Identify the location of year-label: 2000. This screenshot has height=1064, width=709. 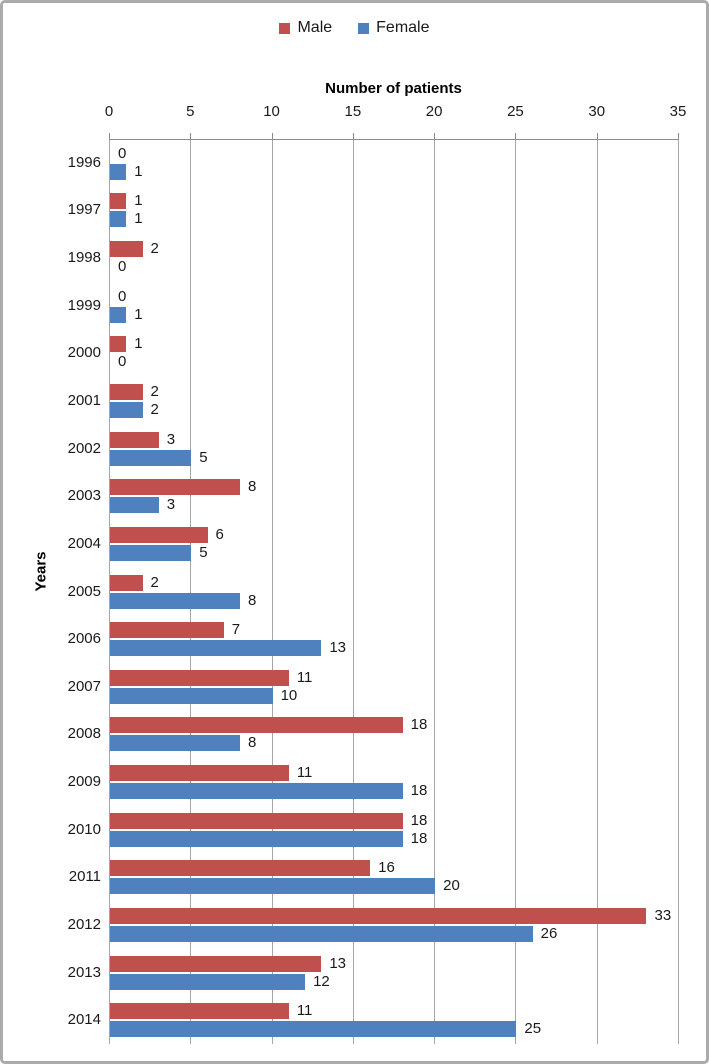
(84, 353).